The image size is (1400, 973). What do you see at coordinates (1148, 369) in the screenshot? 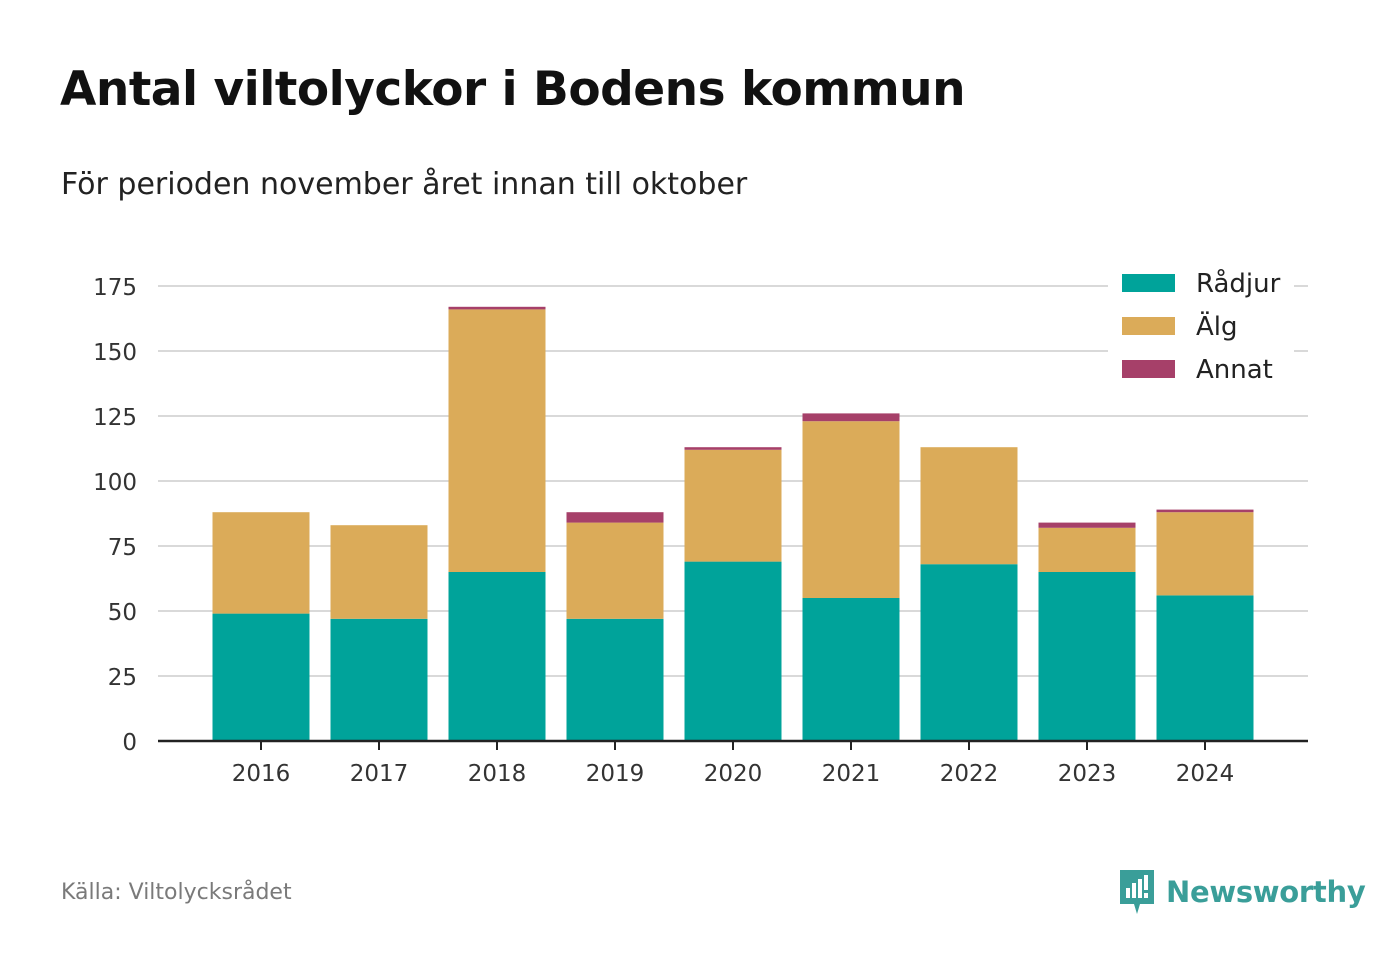
I see `legend-swatch-annat` at bounding box center [1148, 369].